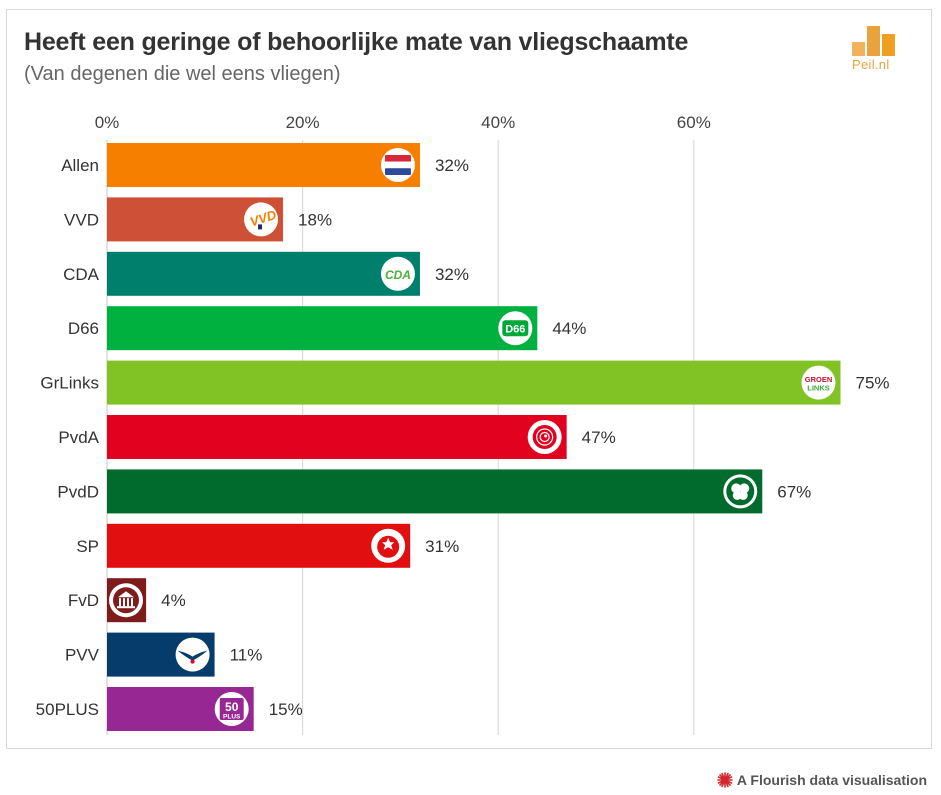 The height and width of the screenshot is (795, 941). What do you see at coordinates (831, 780) in the screenshot?
I see `flourish-credit-text: A Flourish data visualisation` at bounding box center [831, 780].